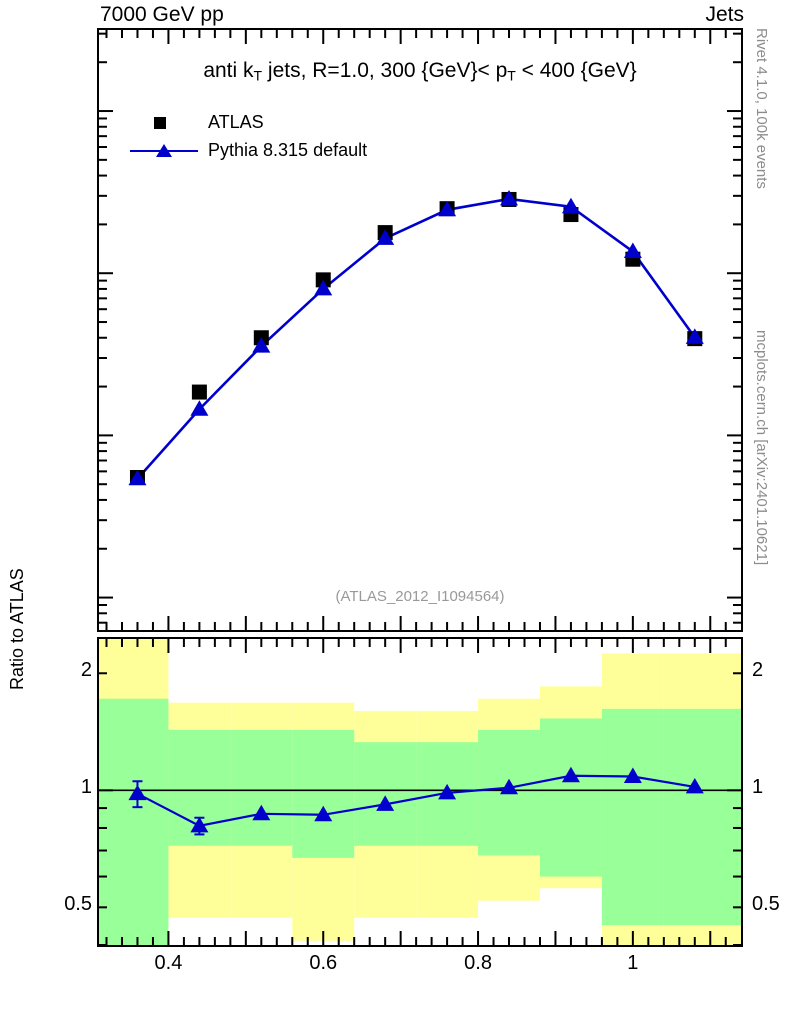 Image resolution: width=786 pixels, height=1024 pixels. I want to click on legend-entry-atlas: ATLAS, so click(247, 122).